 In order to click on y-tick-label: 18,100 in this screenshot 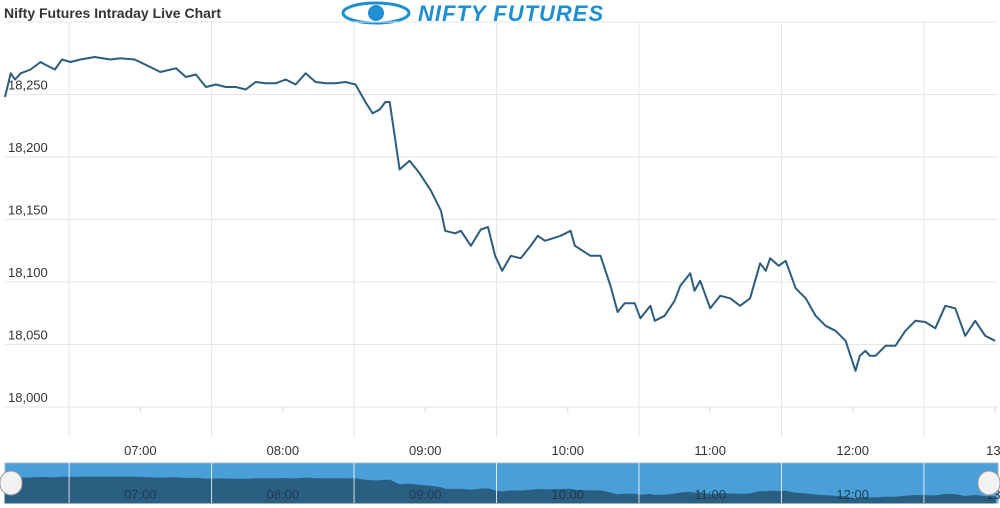, I will do `click(28, 272)`.